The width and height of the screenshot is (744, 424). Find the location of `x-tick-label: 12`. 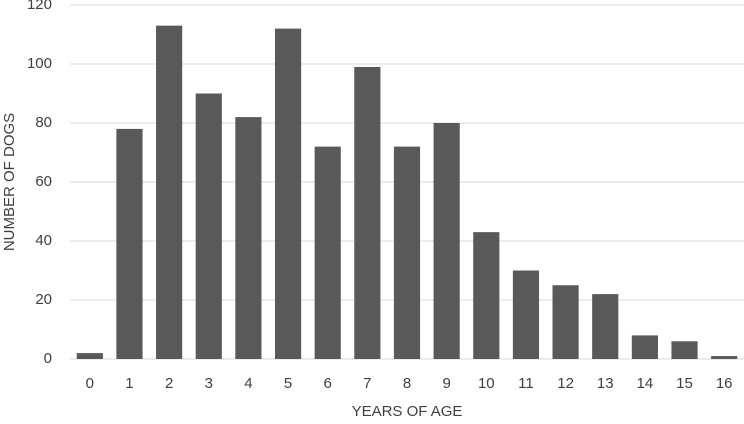

x-tick-label: 12 is located at coordinates (565, 383).